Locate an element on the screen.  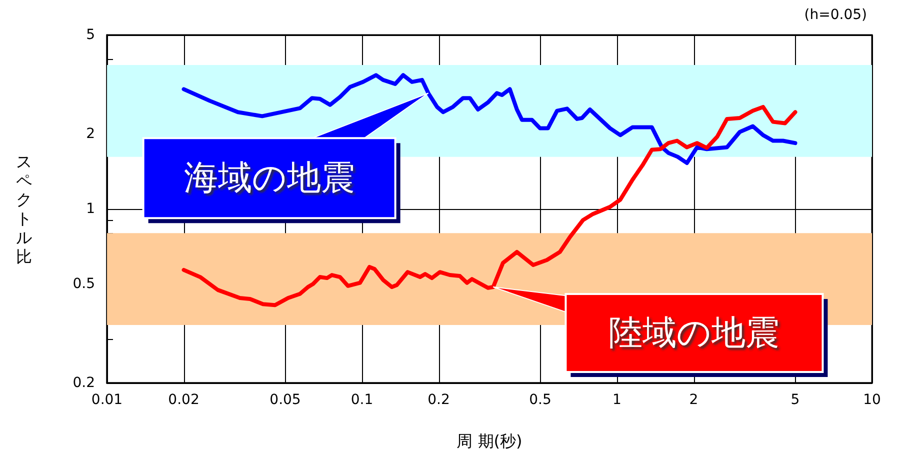
y-tick-label: 5 is located at coordinates (90, 35).